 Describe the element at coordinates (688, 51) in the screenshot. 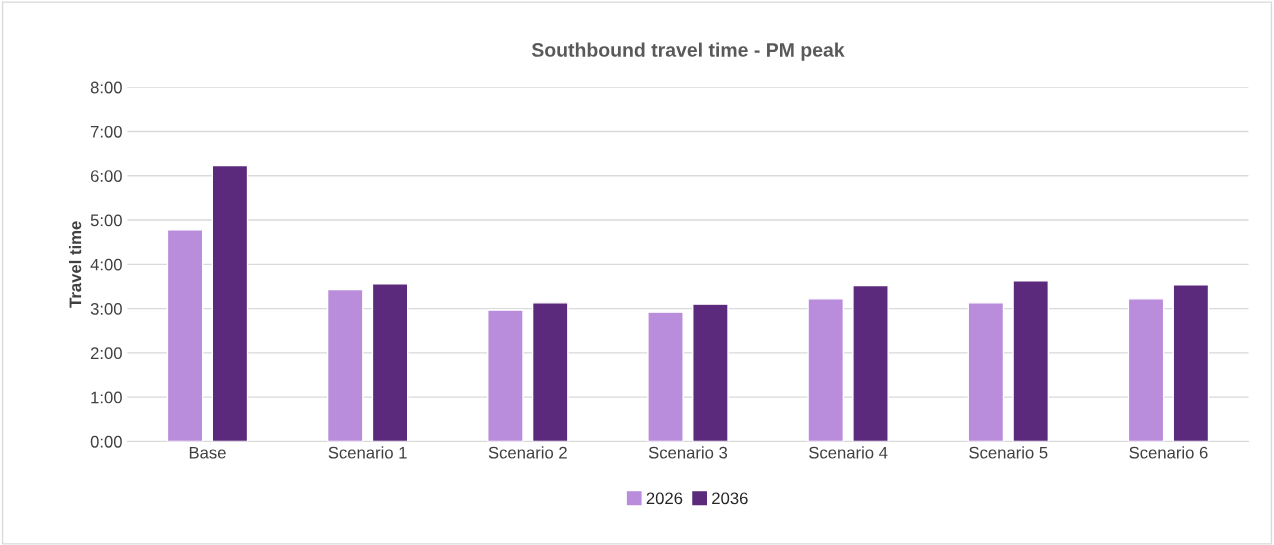

I see `chart-title: Southbound travel time - PM peak` at that location.